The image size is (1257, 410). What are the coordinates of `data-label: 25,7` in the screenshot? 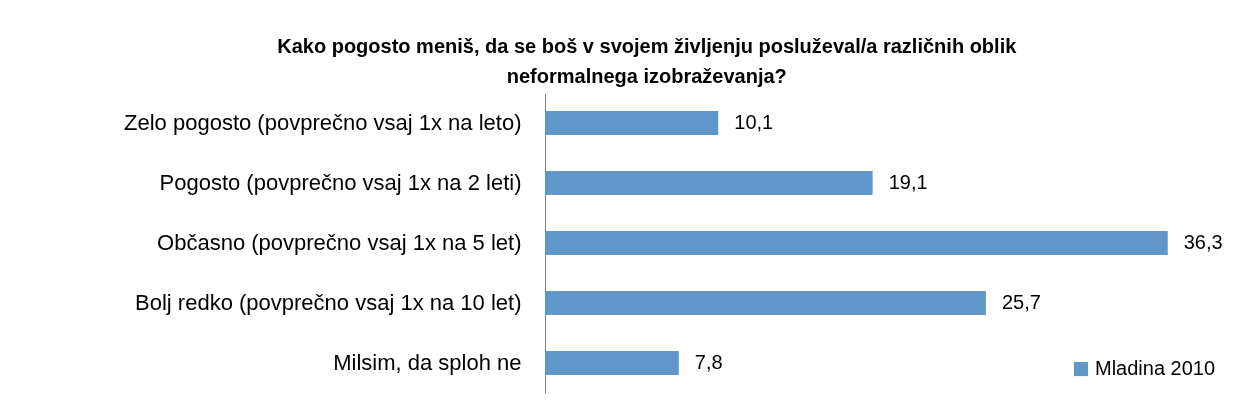 It's located at (1021, 302).